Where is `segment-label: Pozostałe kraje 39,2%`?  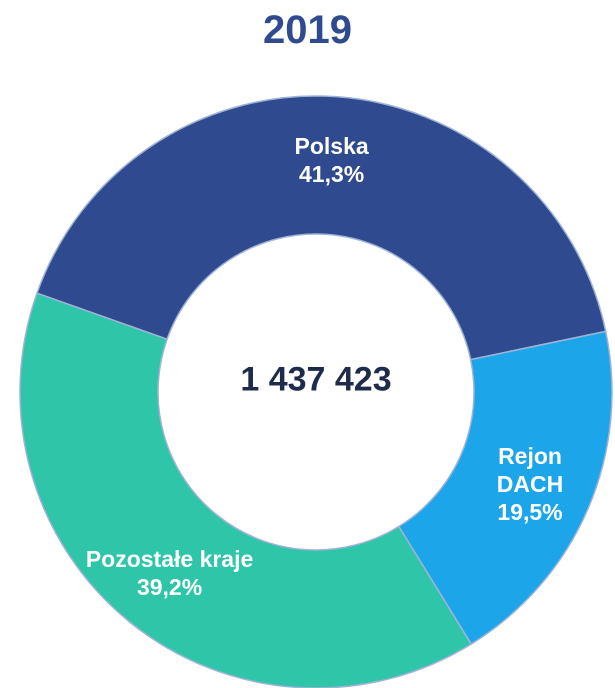
segment-label: Pozostałe kraje 39,2% is located at coordinates (170, 573).